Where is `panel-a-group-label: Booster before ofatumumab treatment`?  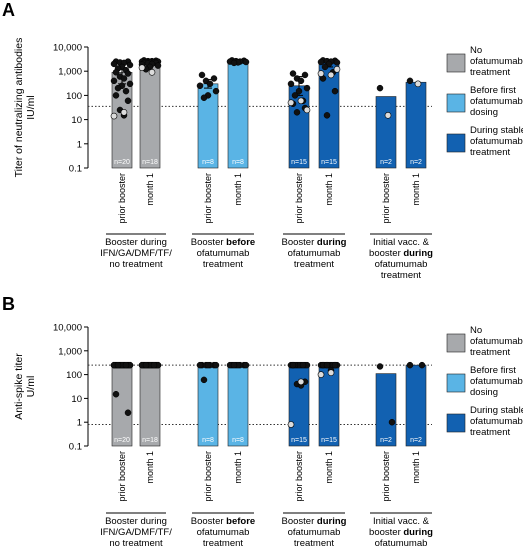
panel-a-group-label: Booster before ofatumumab treatment is located at coordinates (223, 253).